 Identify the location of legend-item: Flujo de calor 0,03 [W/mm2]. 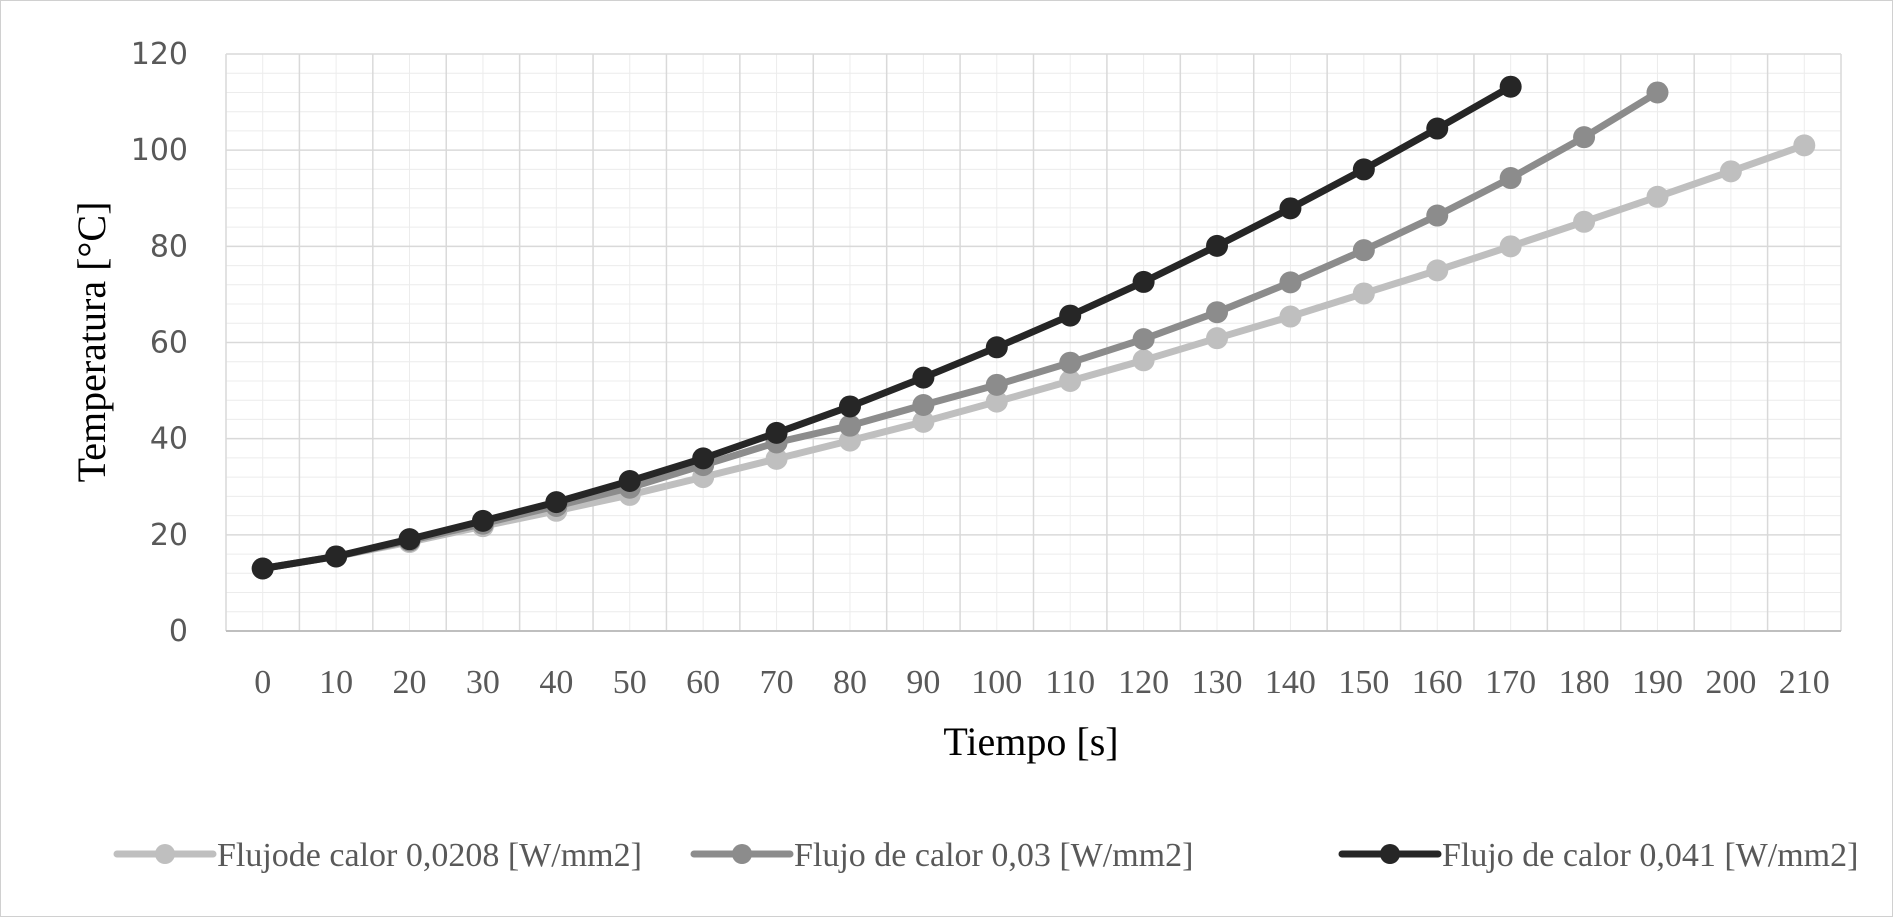
(941, 855).